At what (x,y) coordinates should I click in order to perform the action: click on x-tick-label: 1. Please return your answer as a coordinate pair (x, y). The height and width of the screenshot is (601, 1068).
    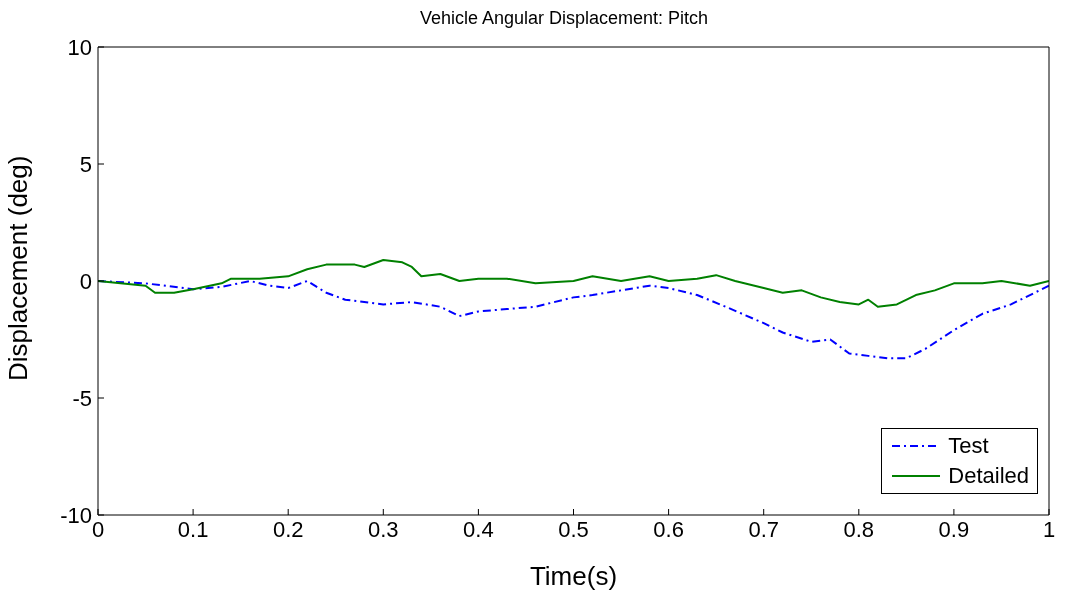
    Looking at the image, I should click on (1049, 529).